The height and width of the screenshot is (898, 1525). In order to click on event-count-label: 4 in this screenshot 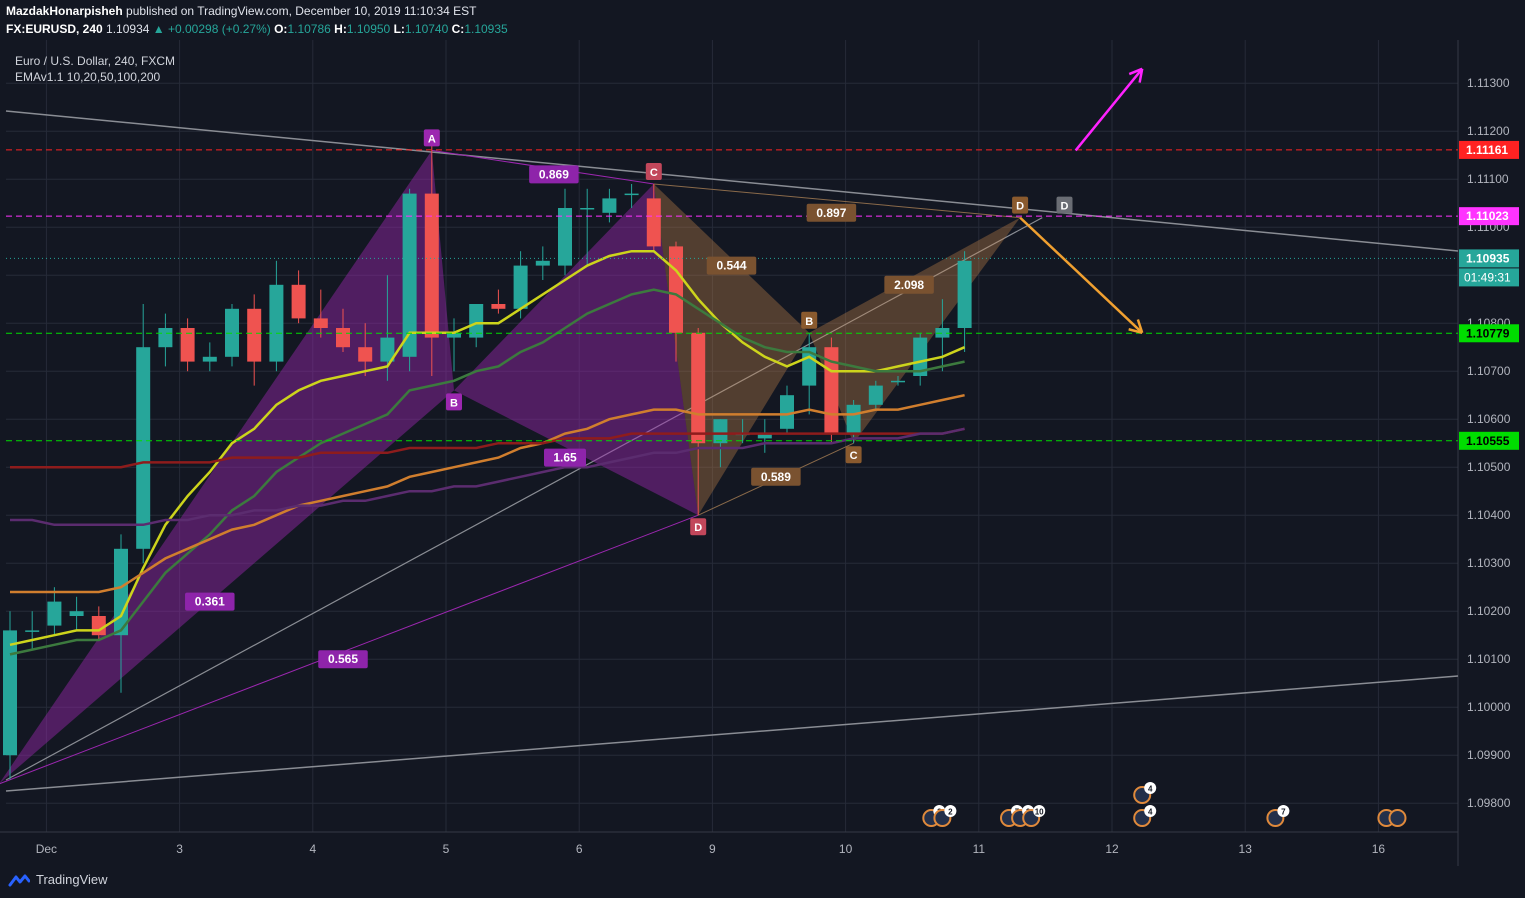, I will do `click(1150, 789)`.